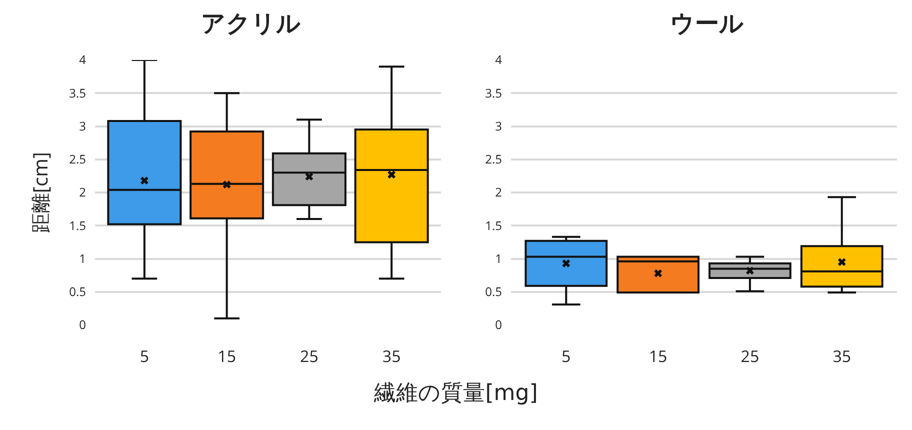 This screenshot has width=912, height=430. Describe the element at coordinates (456, 394) in the screenshot. I see `x-axis-title: 繊維の質量[mg]` at that location.